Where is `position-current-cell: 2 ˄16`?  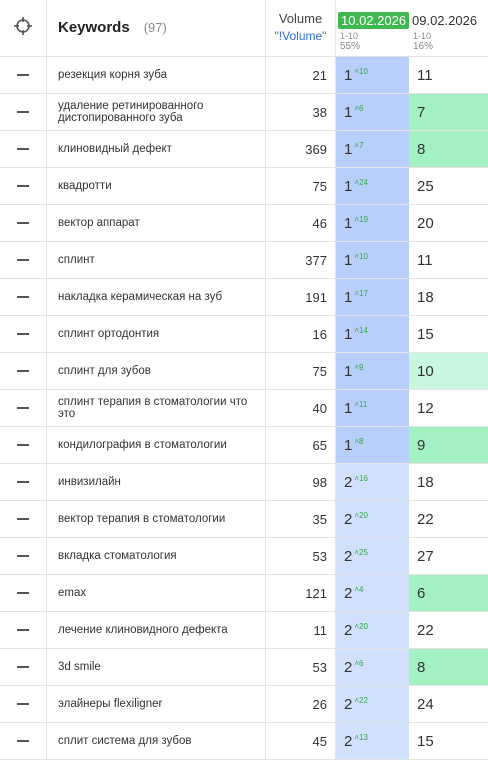
position-current-cell: 2 ˄16 is located at coordinates (372, 482).